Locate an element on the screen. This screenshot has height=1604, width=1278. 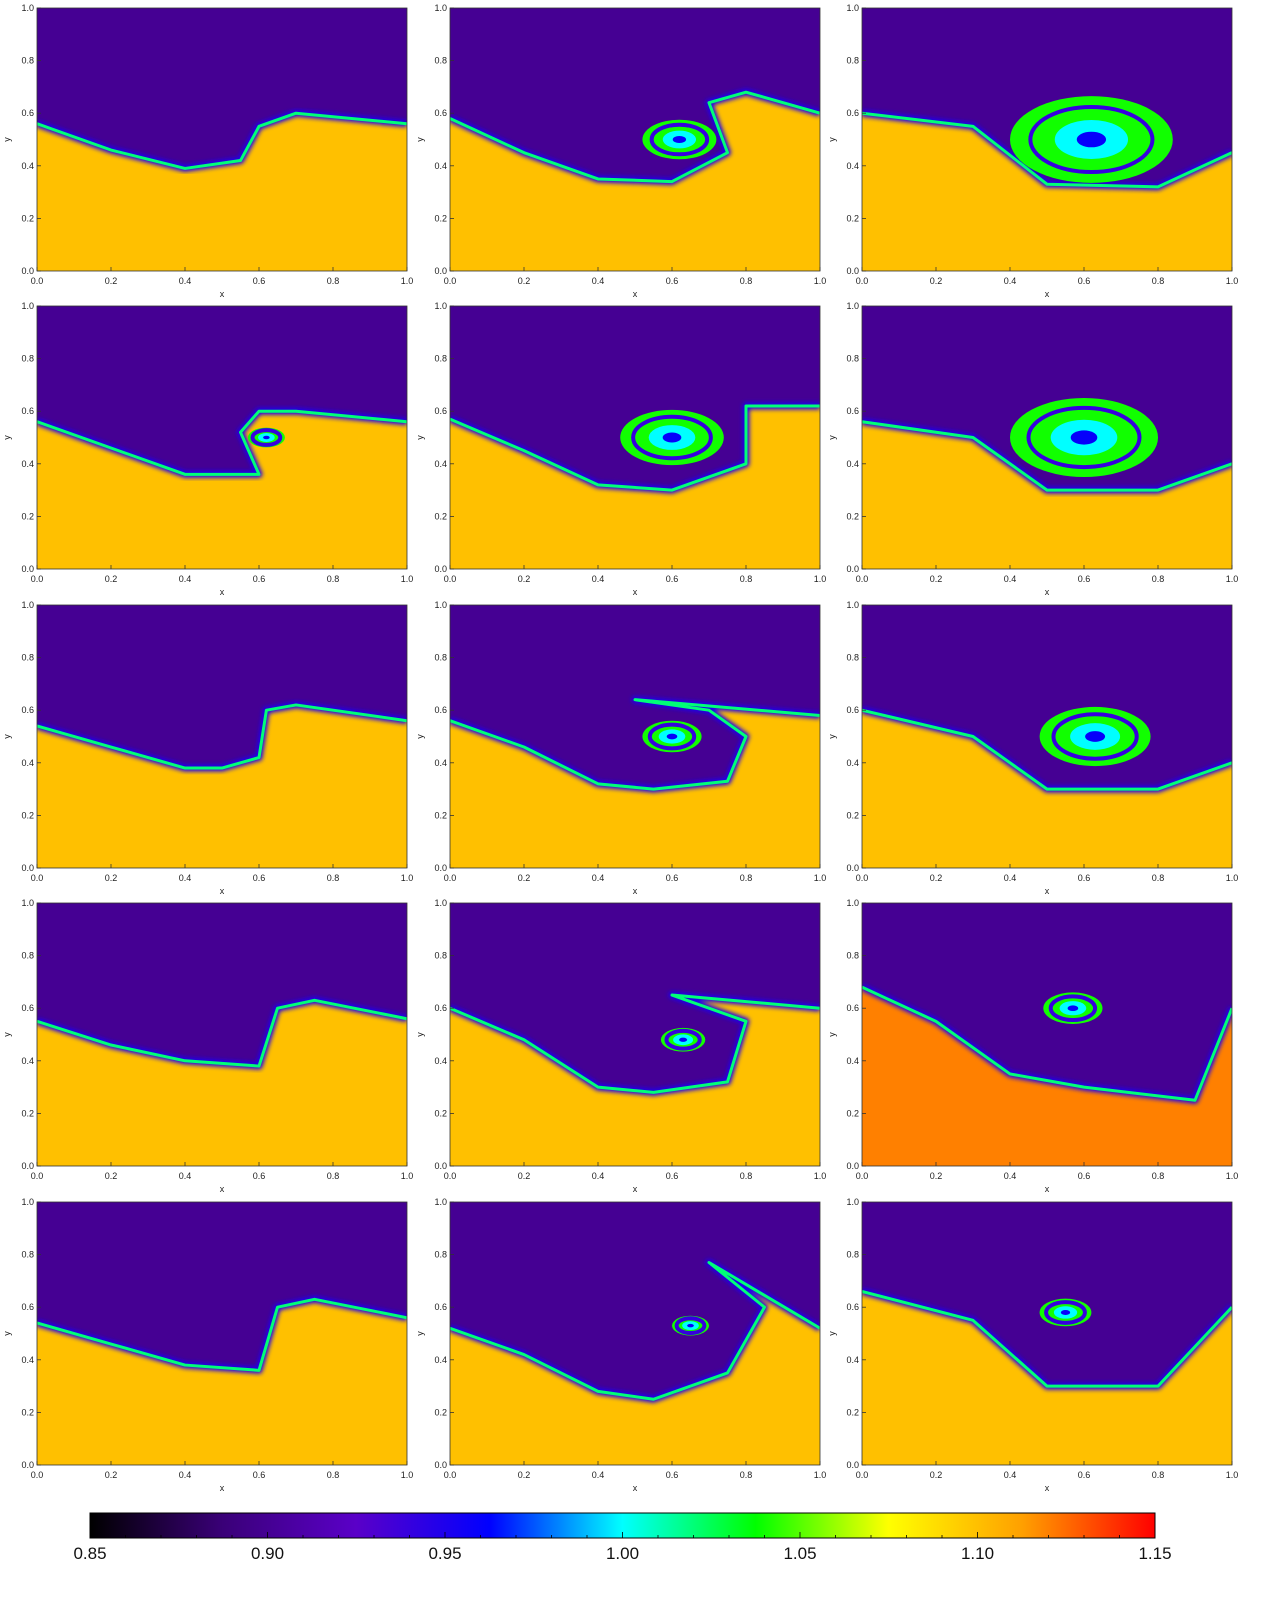
colorbar-label: 1.10 is located at coordinates (977, 1553).